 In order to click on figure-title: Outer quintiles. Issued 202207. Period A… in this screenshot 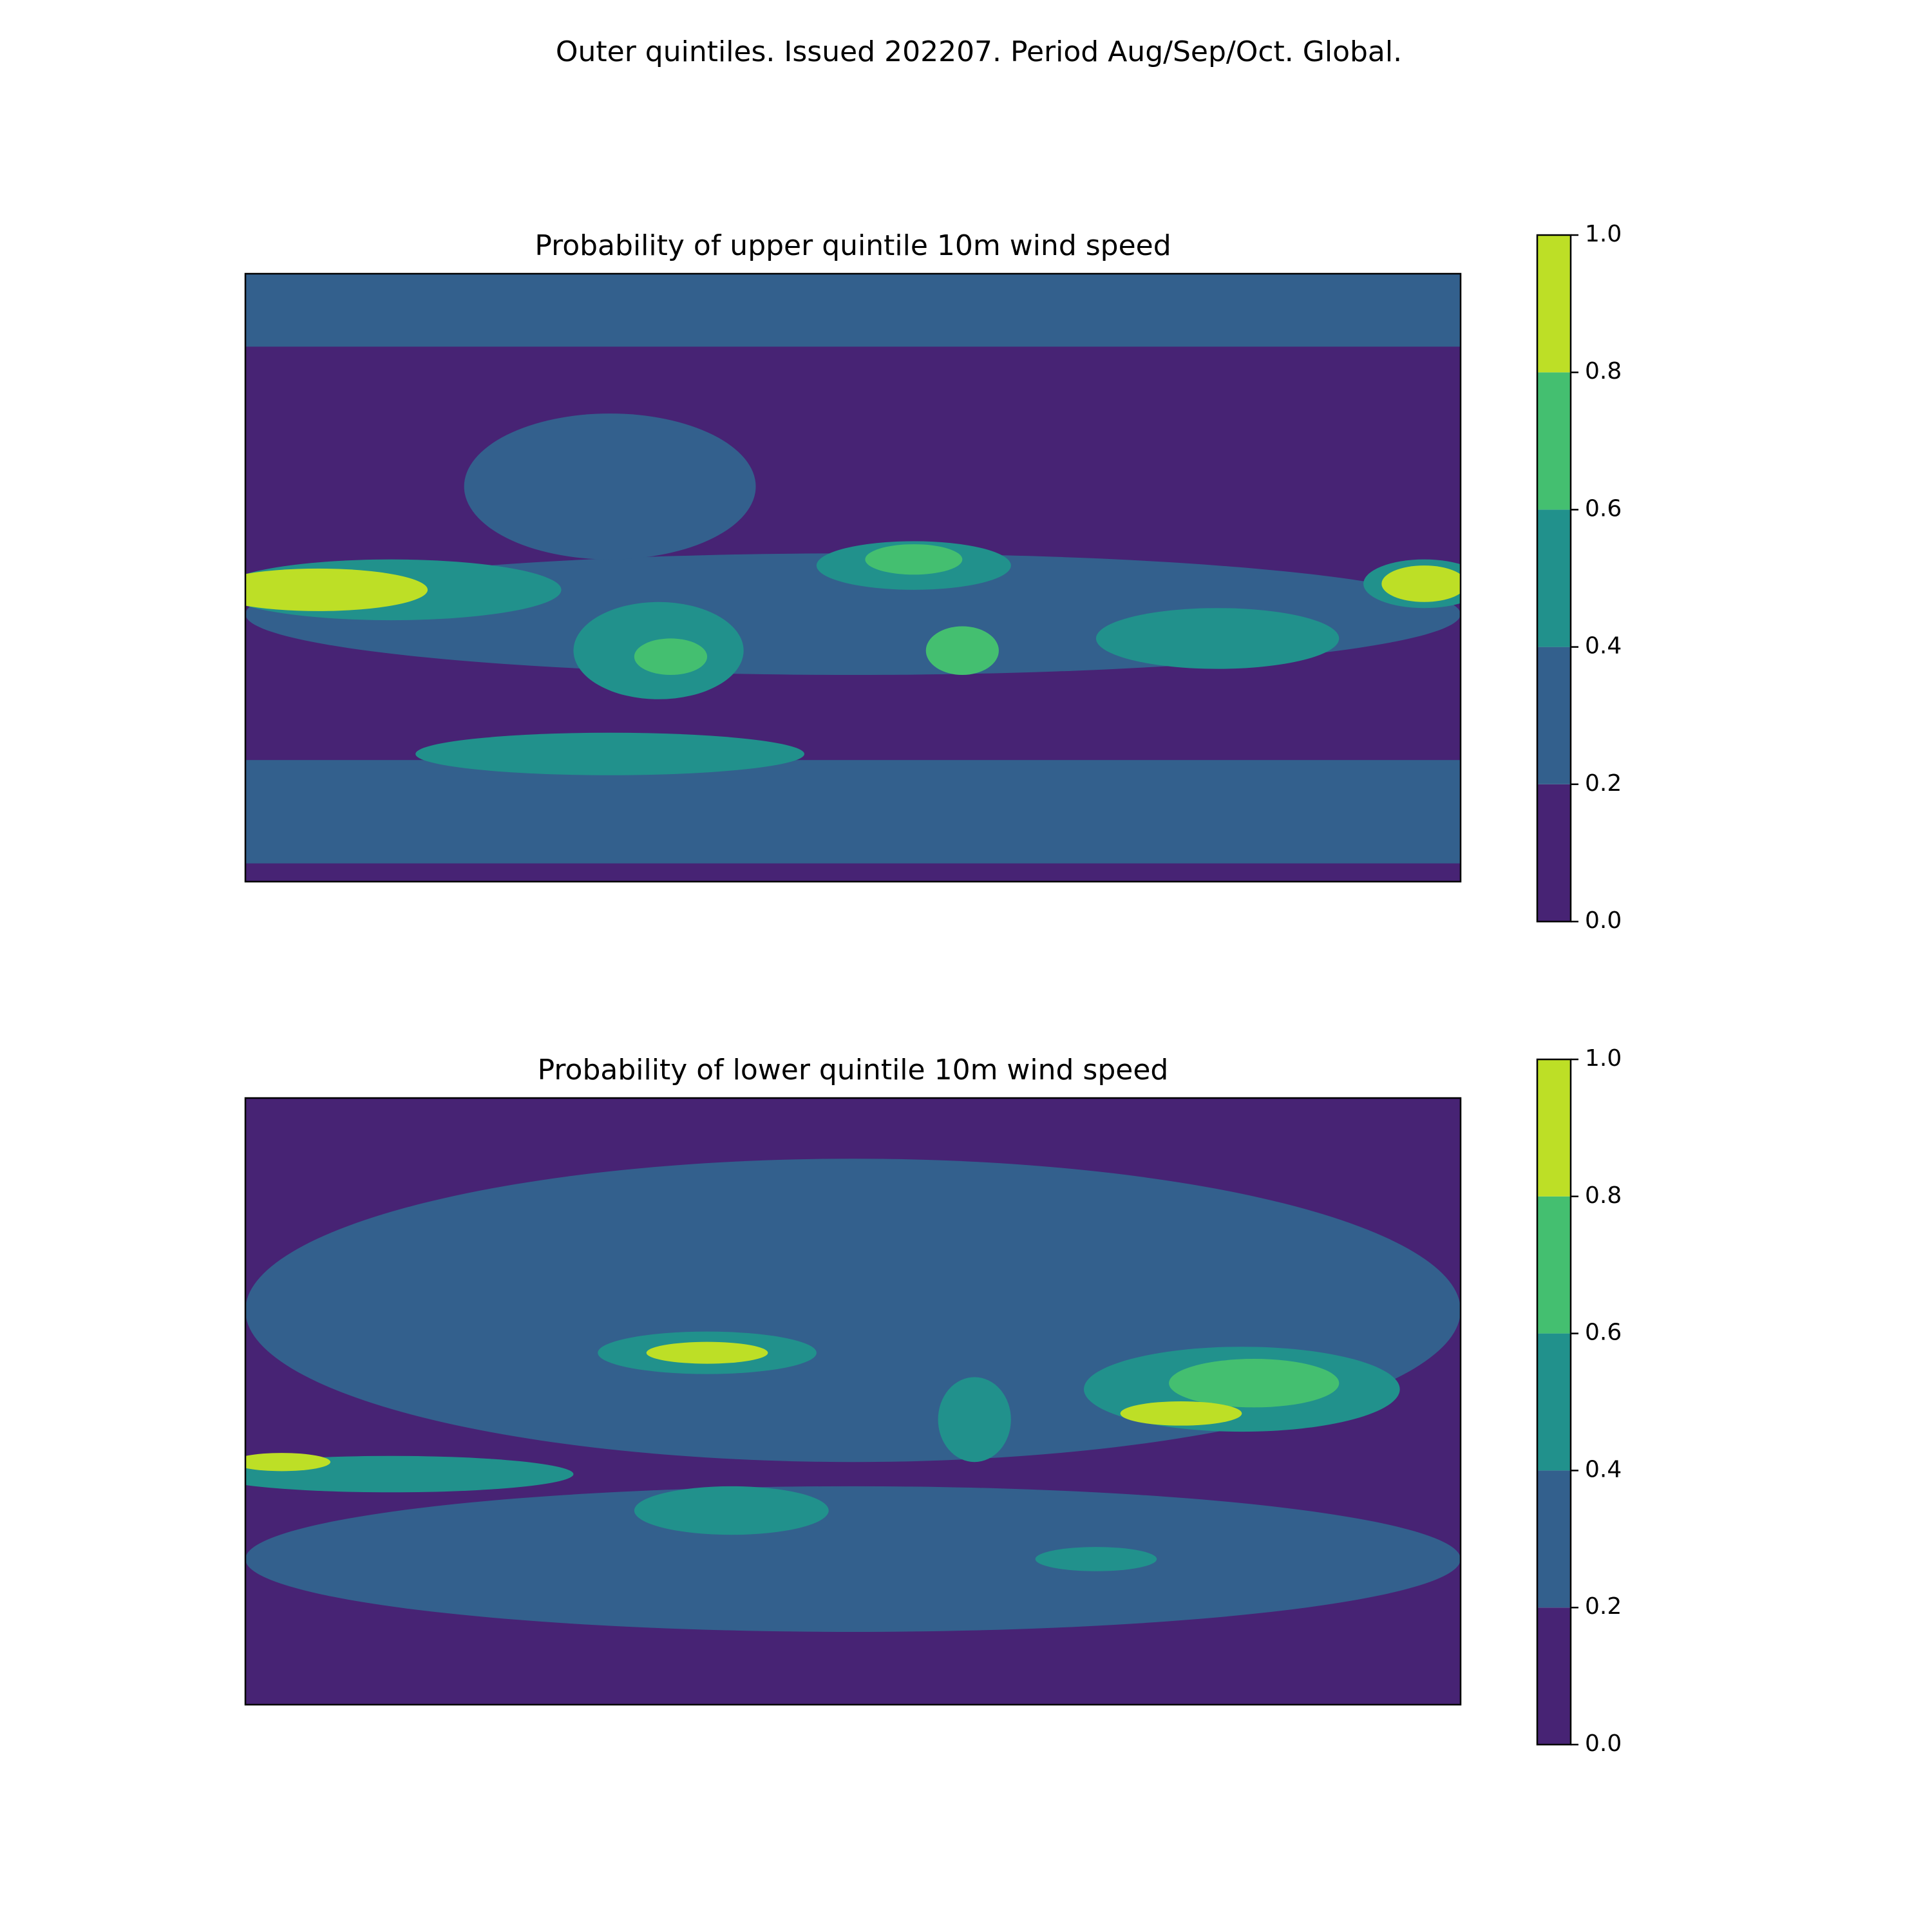, I will do `click(979, 52)`.